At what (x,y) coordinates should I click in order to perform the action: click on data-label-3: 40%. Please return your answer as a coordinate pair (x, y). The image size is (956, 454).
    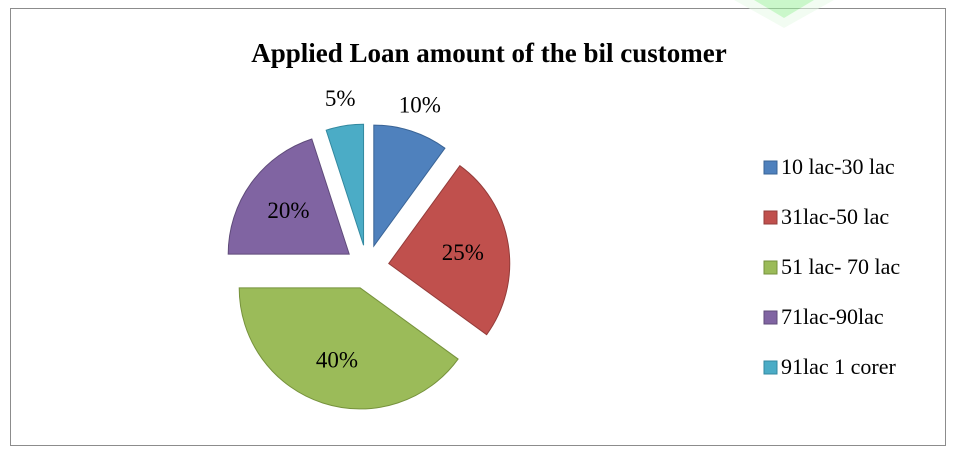
    Looking at the image, I should click on (337, 359).